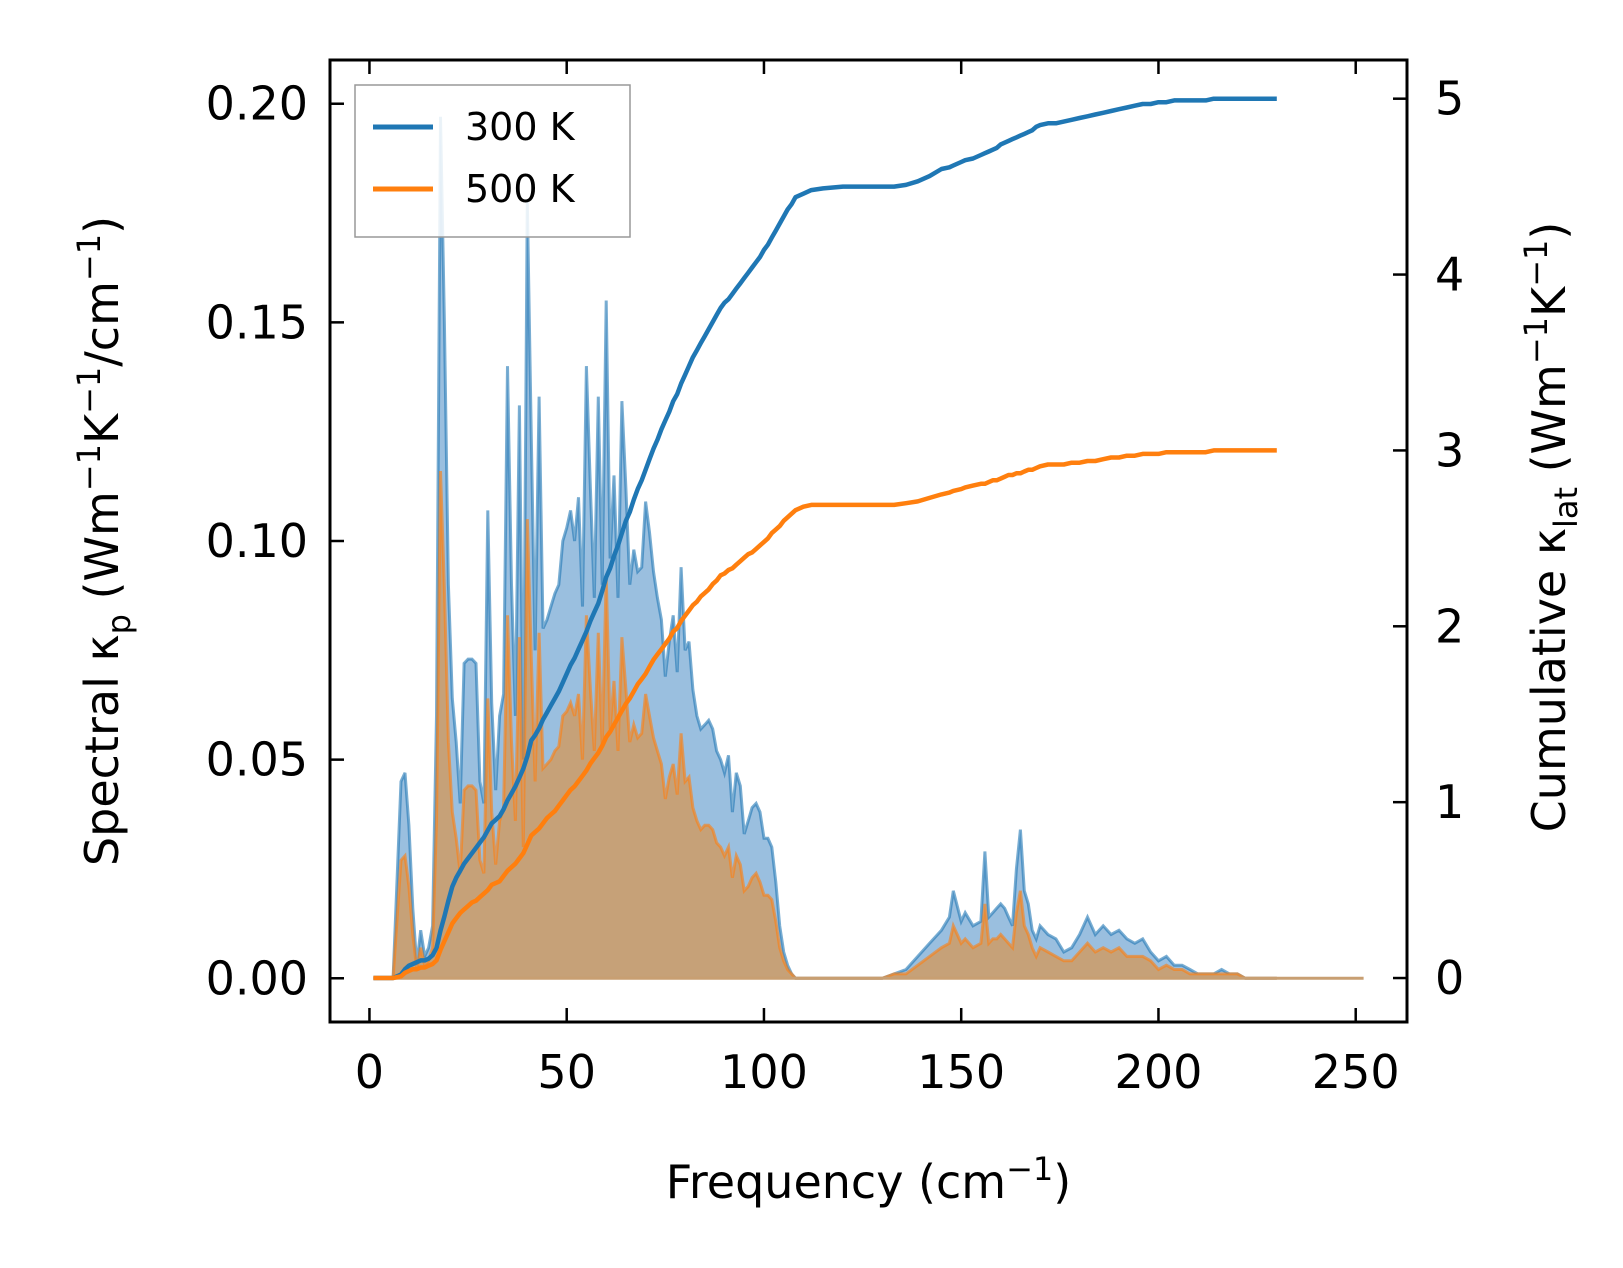 The width and height of the screenshot is (1623, 1268). I want to click on y-right-tick-label: 4, so click(1449, 275).